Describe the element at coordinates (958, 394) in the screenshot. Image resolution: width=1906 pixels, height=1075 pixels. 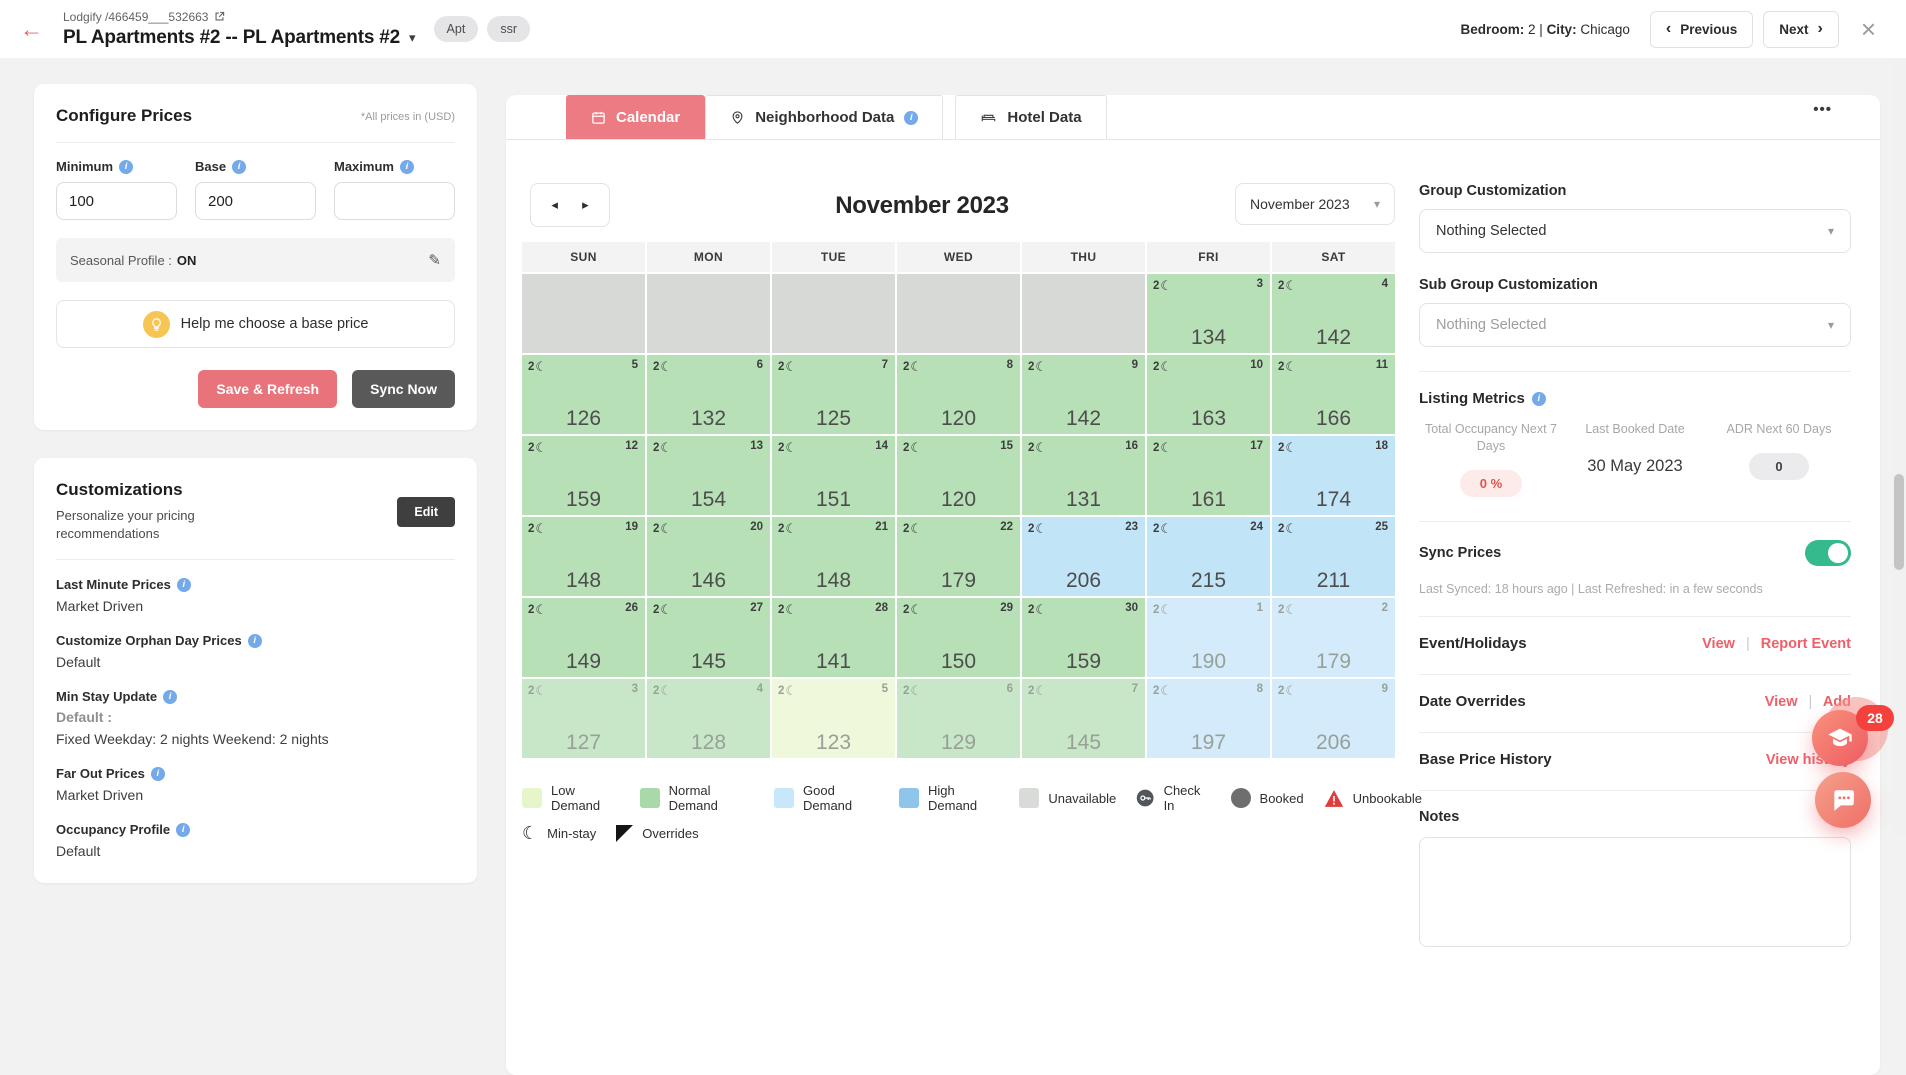
I see `calendar-day-cell: 2 ☾ 8 120` at that location.